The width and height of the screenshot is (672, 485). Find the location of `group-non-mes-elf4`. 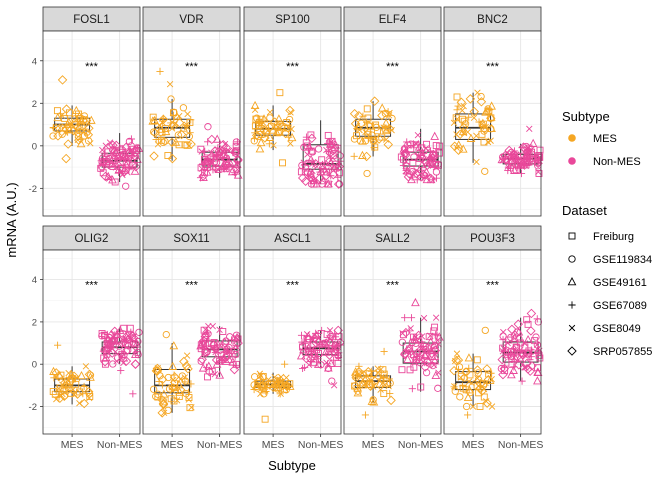

group-non-mes-elf4 is located at coordinates (420, 156).